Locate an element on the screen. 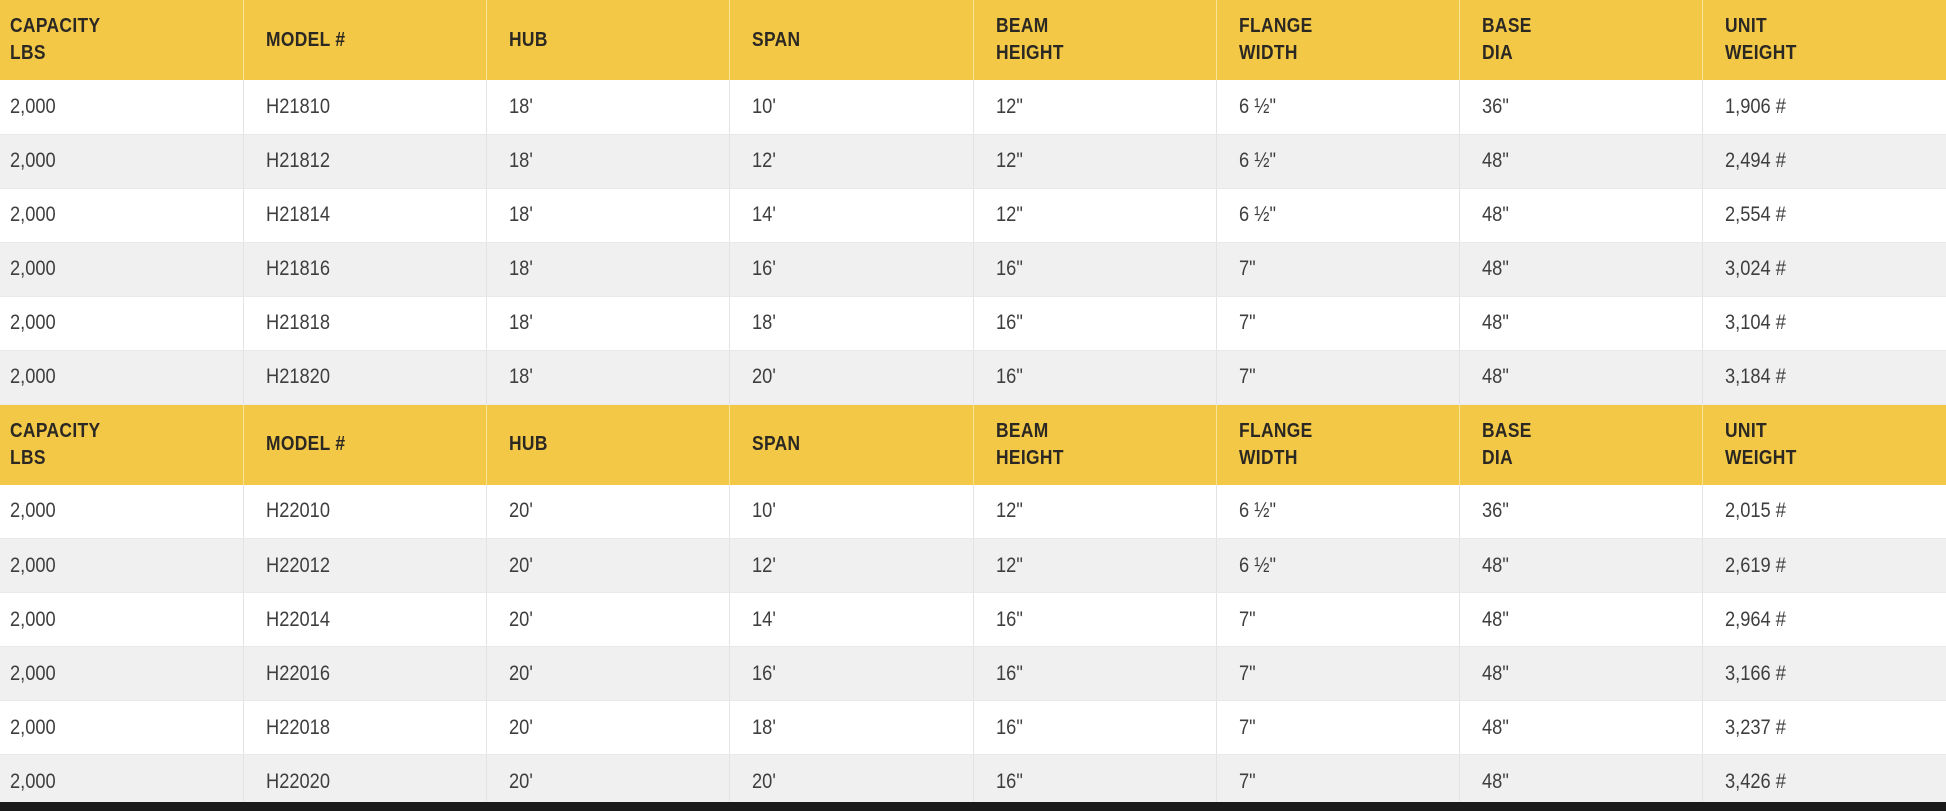  cell-base-dia: 36" is located at coordinates (1581, 107).